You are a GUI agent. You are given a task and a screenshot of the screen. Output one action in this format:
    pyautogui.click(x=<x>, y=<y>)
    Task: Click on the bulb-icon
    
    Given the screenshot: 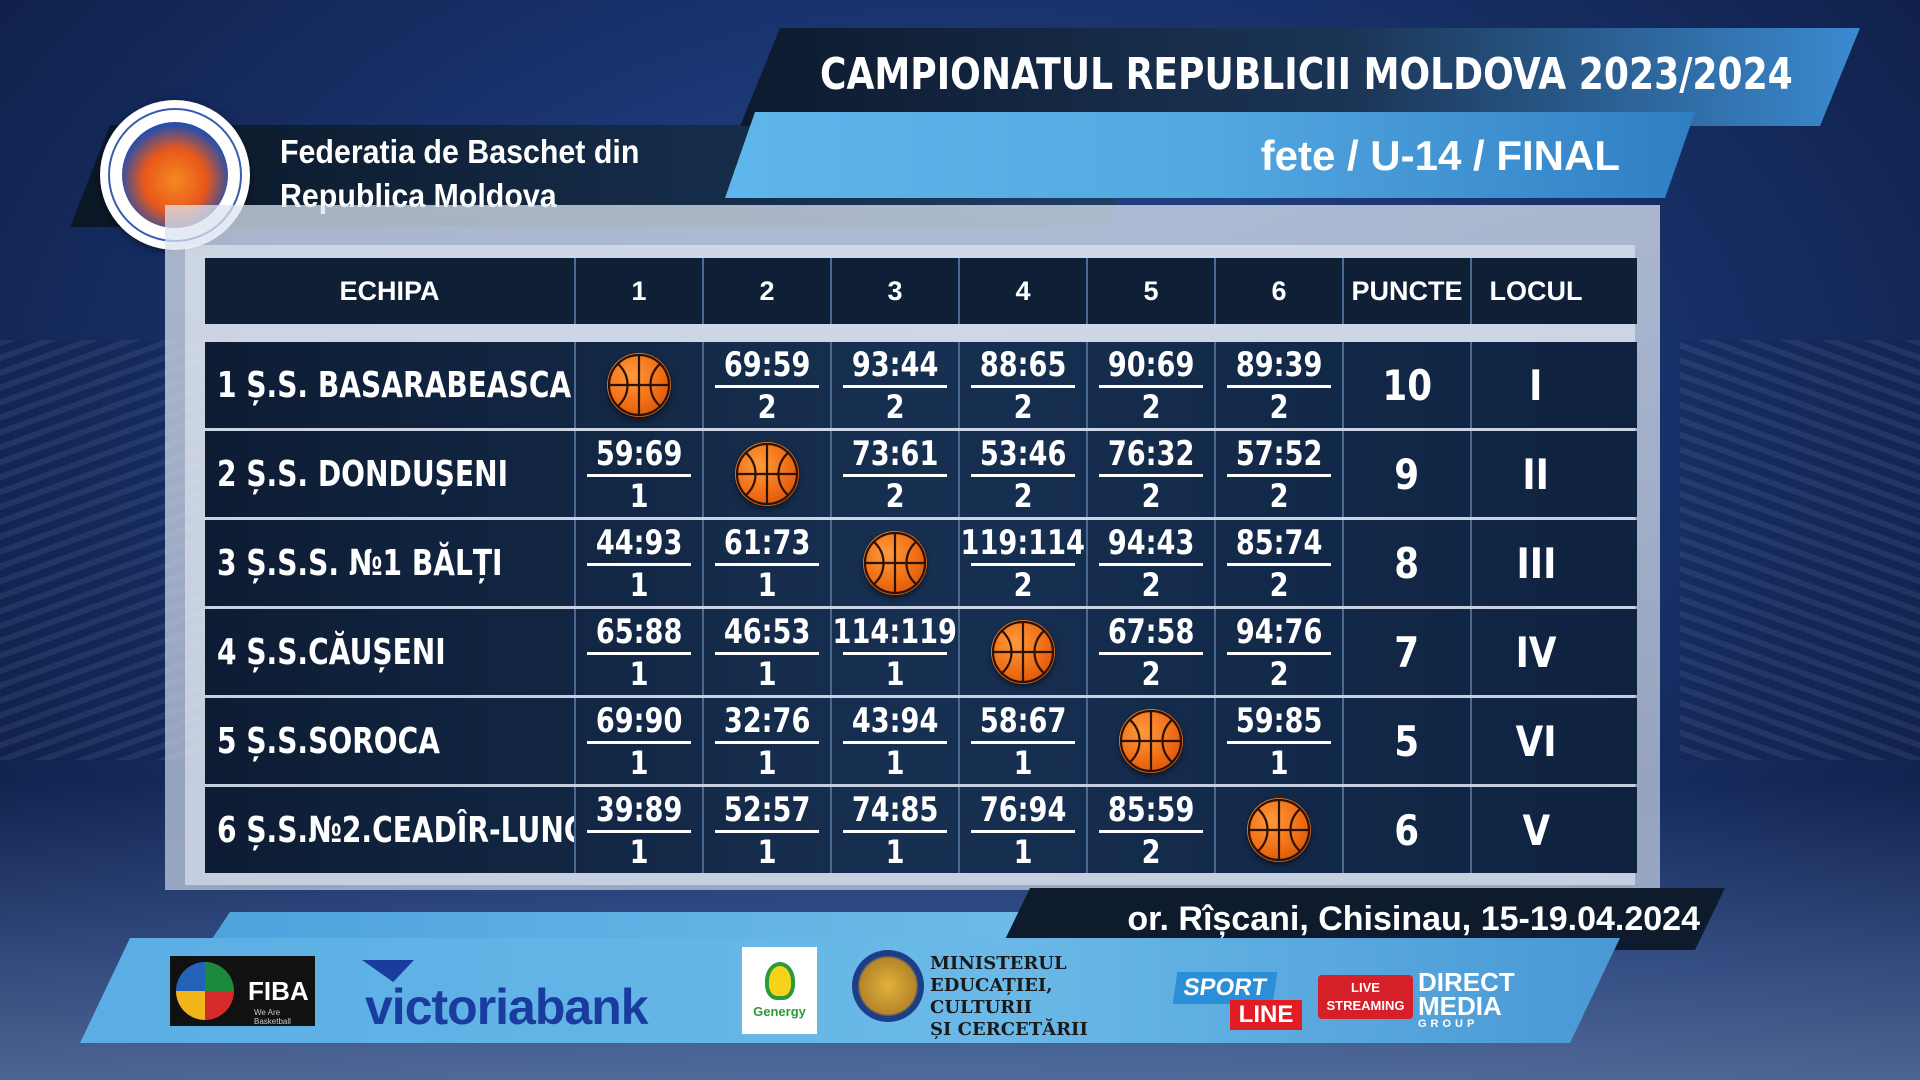 What is the action you would take?
    pyautogui.click(x=779, y=981)
    